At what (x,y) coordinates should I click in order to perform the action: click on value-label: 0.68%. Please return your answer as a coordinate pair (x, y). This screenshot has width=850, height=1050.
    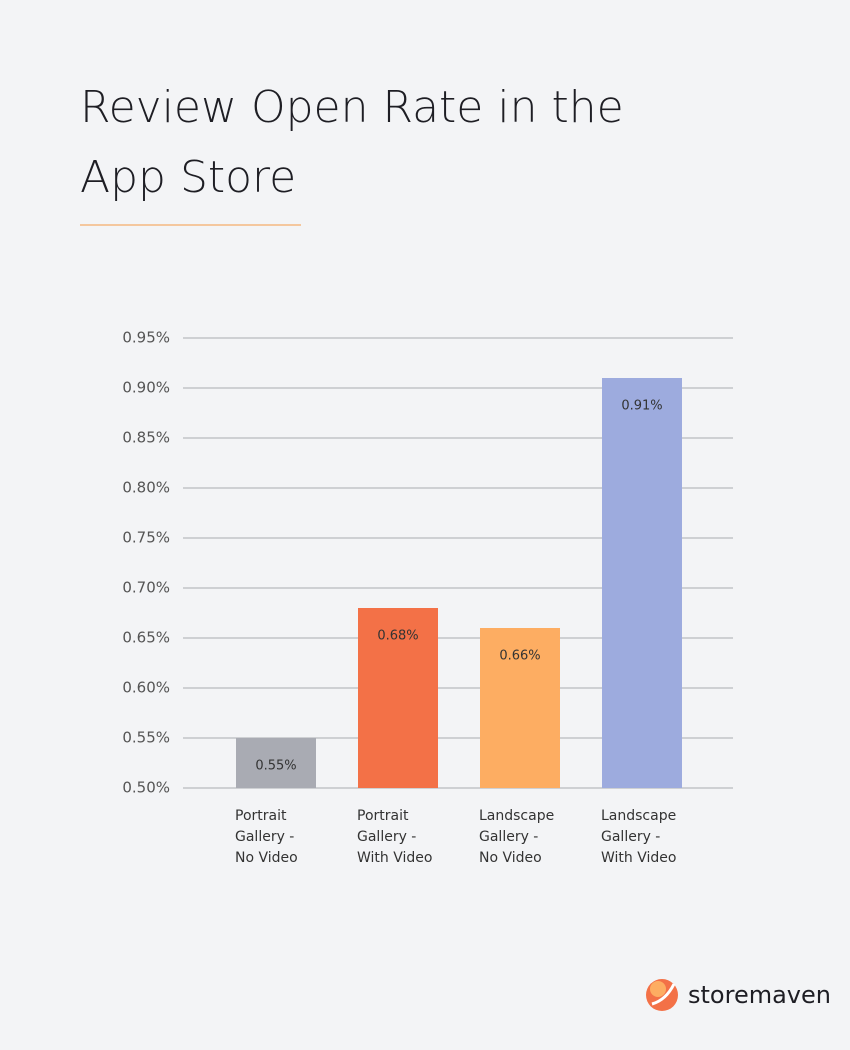
    Looking at the image, I should click on (397, 636).